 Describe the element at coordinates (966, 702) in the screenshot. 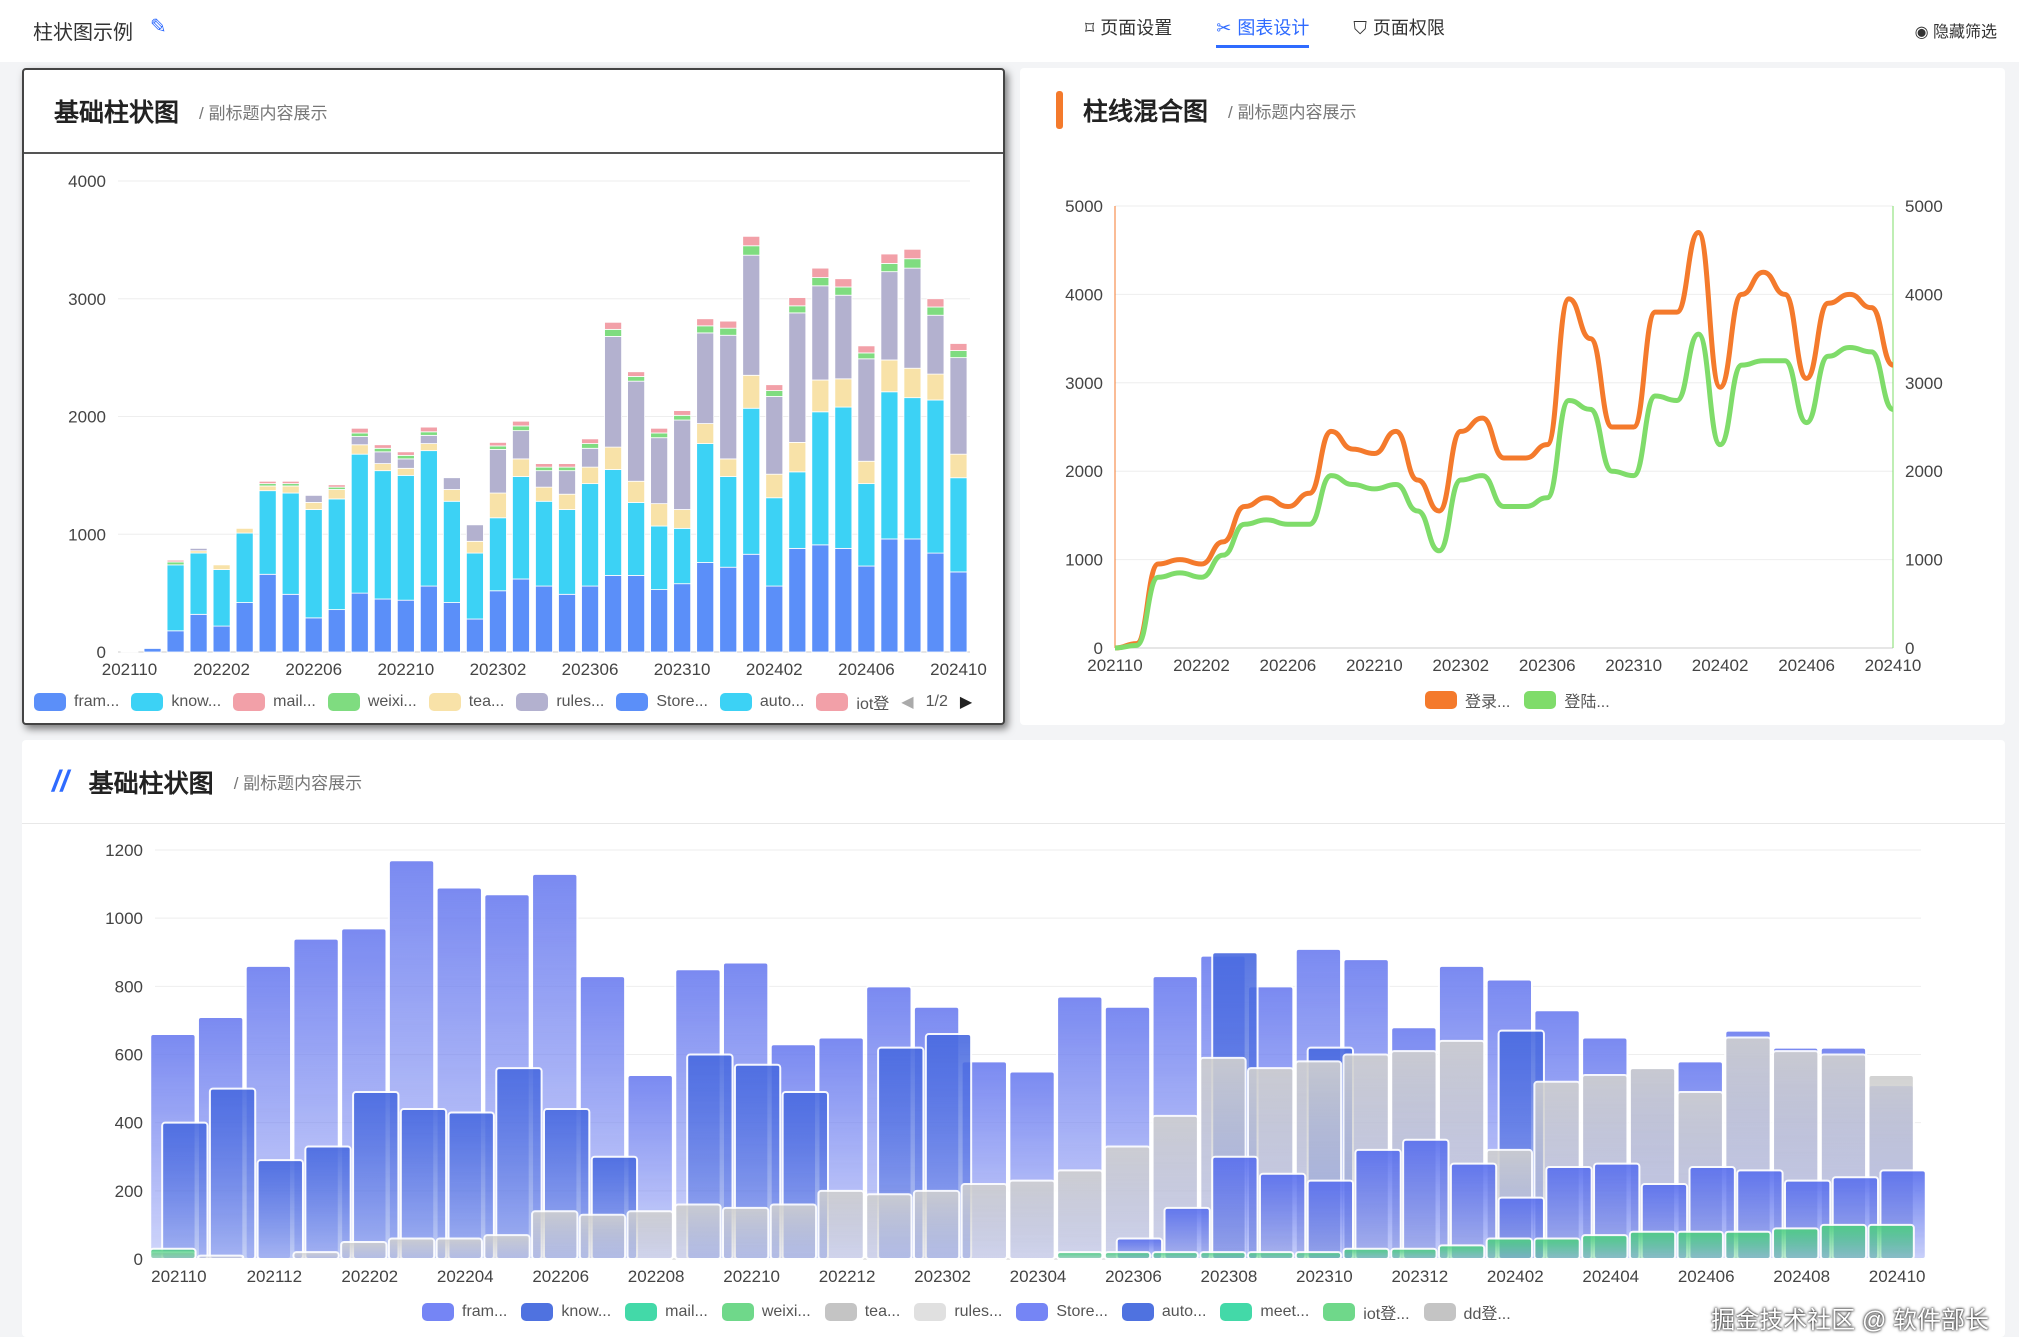

I see `legend-next-icon: ▶` at that location.